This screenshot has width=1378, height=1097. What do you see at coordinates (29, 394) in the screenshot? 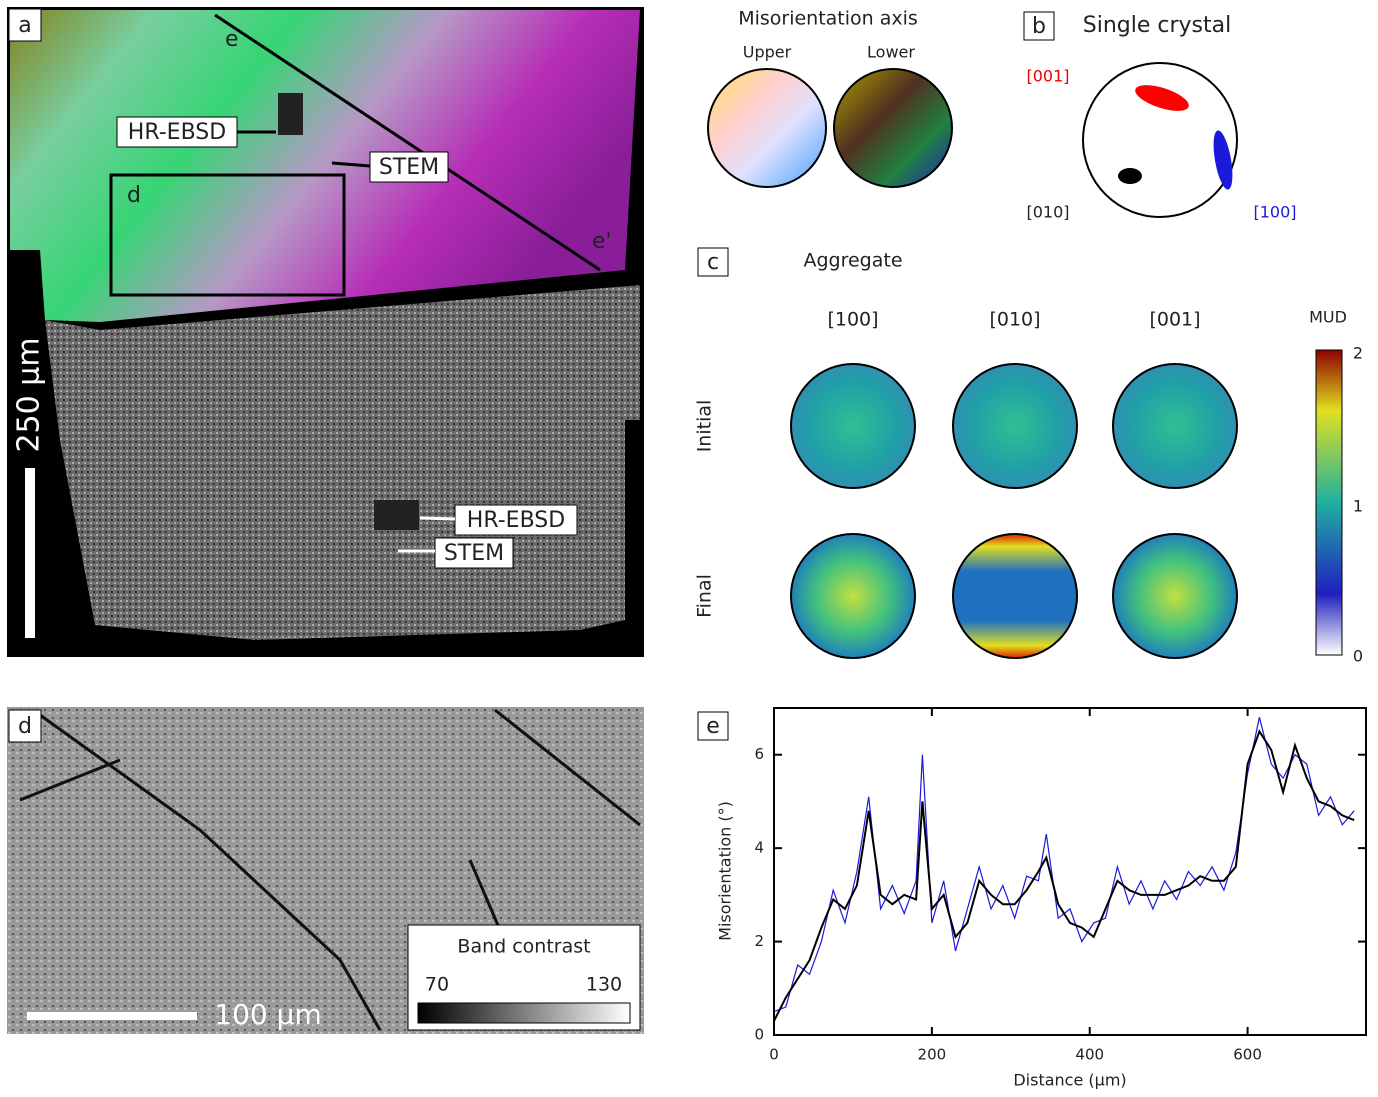
I see `scale-label: 250 µm` at bounding box center [29, 394].